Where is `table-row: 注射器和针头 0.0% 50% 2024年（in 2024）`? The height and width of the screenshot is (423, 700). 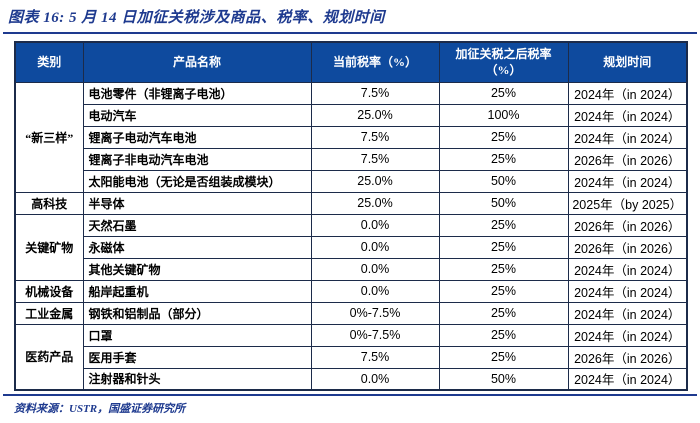
table-row: 注射器和针头 0.0% 50% 2024年（in 2024） is located at coordinates (351, 379).